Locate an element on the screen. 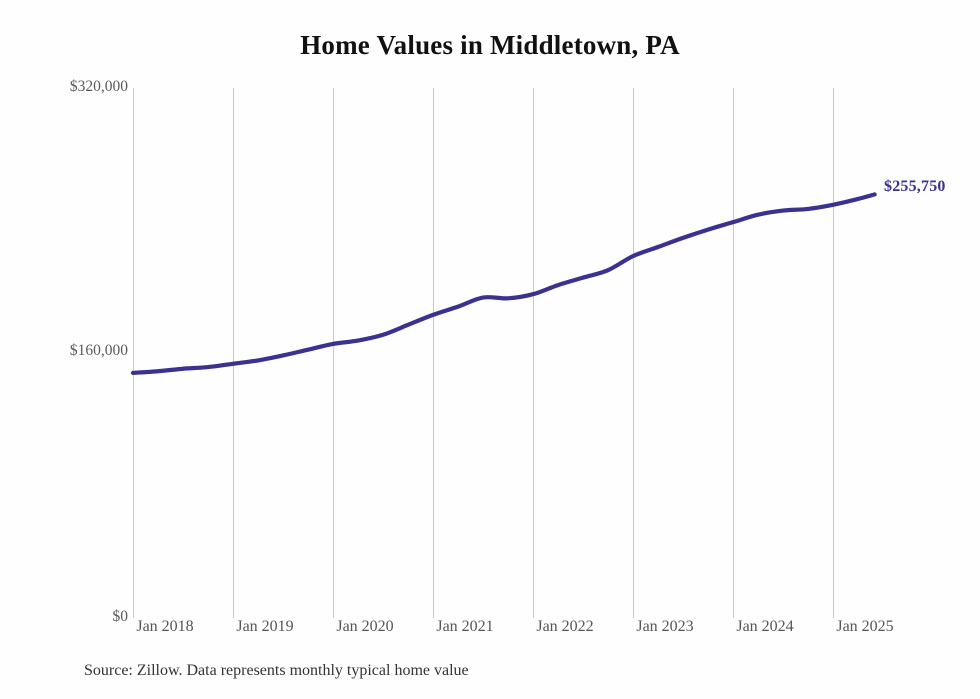  x-axis-tick-label-jan-2018: Jan 2018 is located at coordinates (165, 626).